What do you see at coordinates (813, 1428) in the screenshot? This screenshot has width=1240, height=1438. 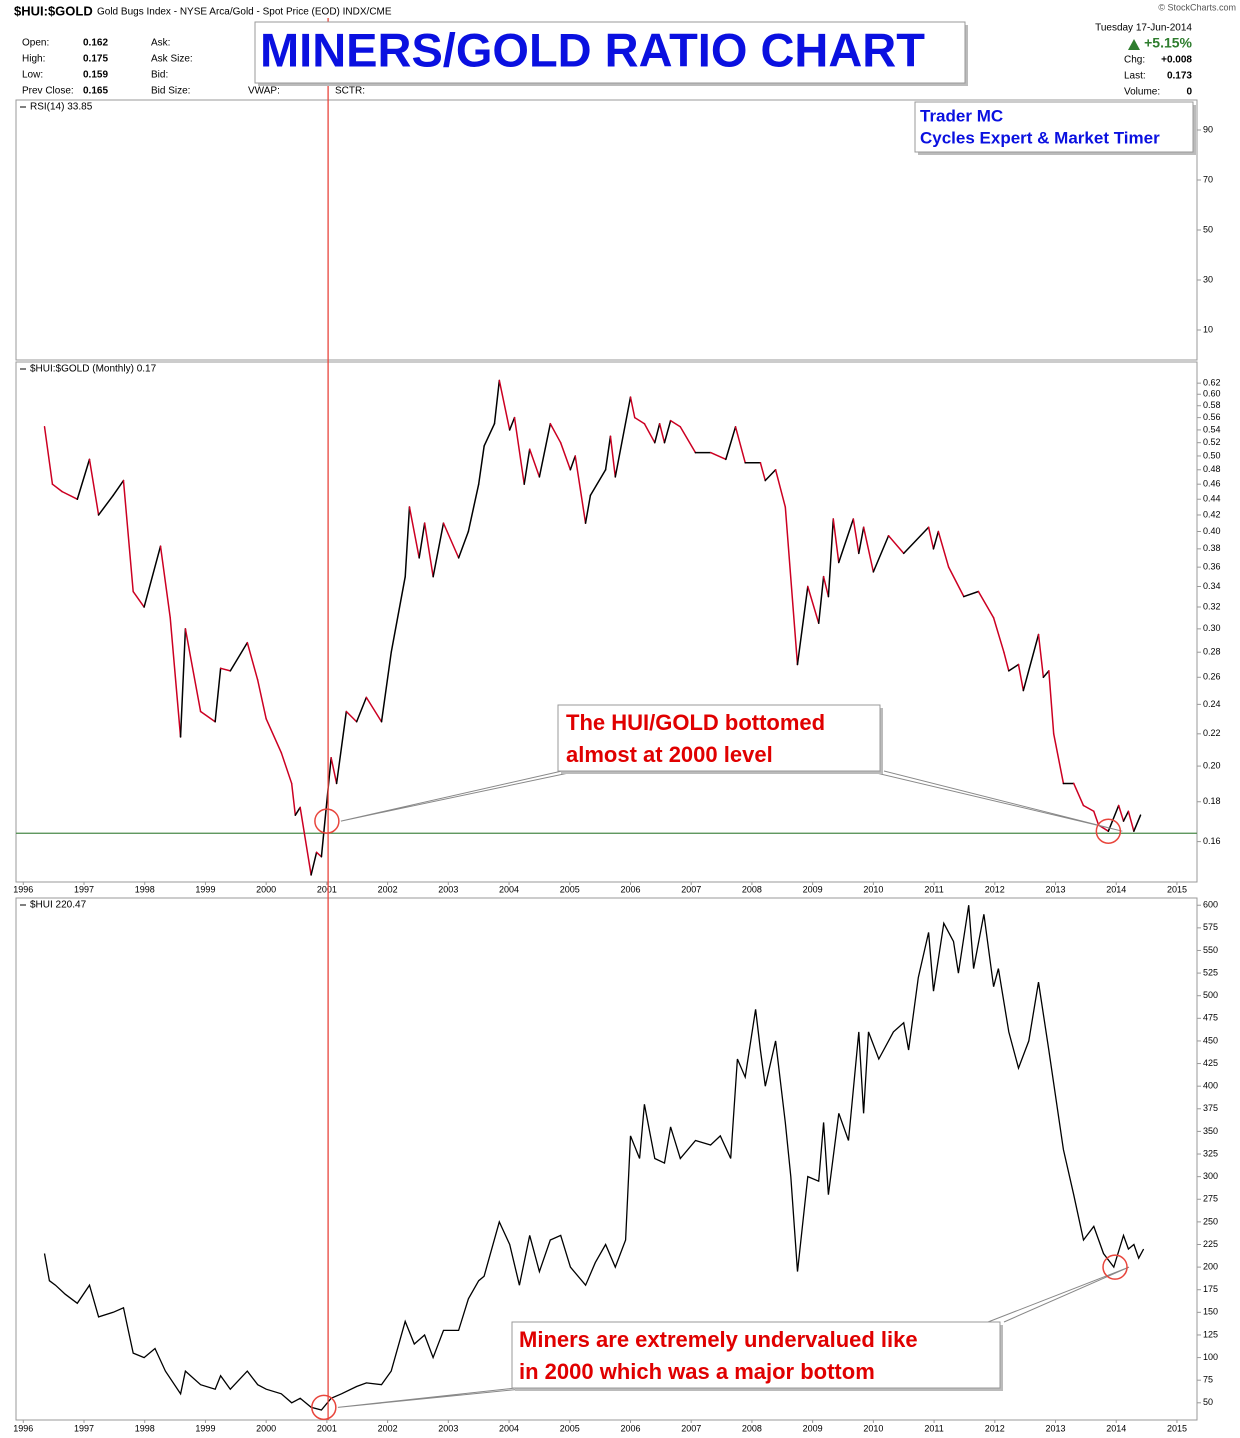 I see `x-tick-label: 2009` at bounding box center [813, 1428].